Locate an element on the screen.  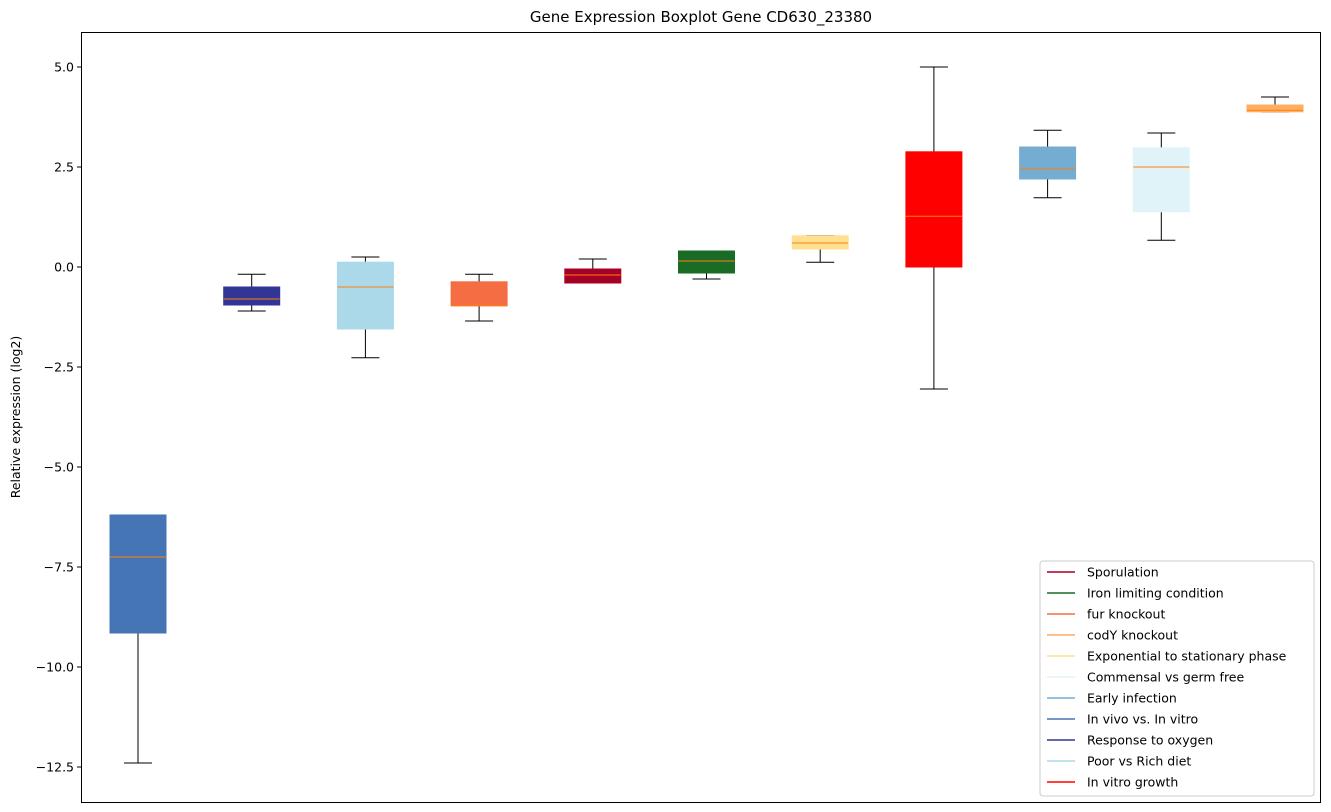
legend-label: Sporulation is located at coordinates (1123, 572).